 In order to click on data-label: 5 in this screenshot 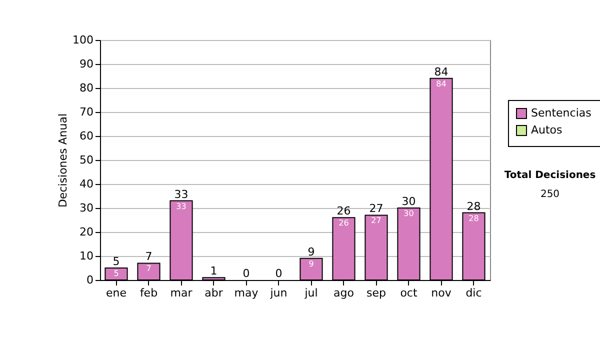, I will do `click(116, 273)`.